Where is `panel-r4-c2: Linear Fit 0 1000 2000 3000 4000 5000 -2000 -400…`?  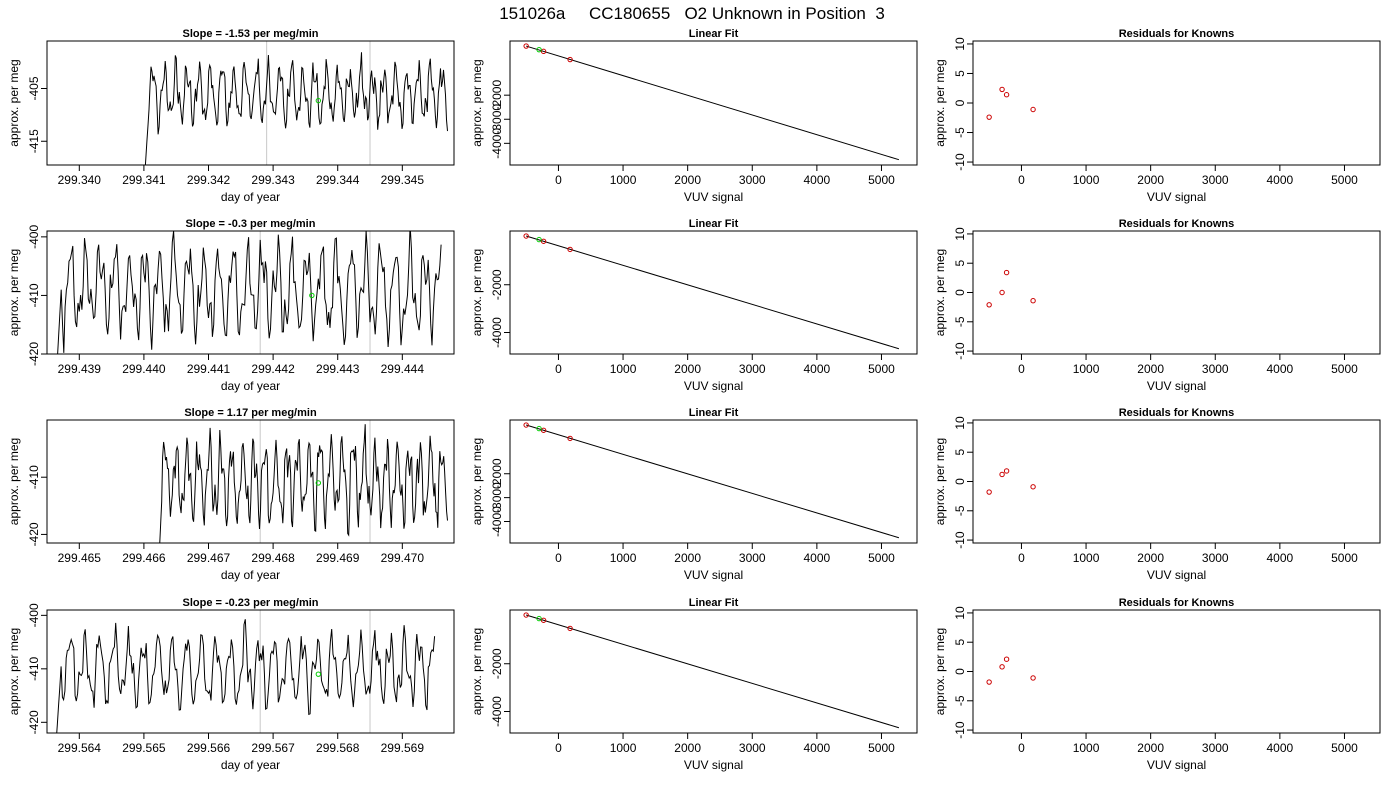 panel-r4-c2: Linear Fit 0 1000 2000 3000 4000 5000 -2000 -400… is located at coordinates (694, 684).